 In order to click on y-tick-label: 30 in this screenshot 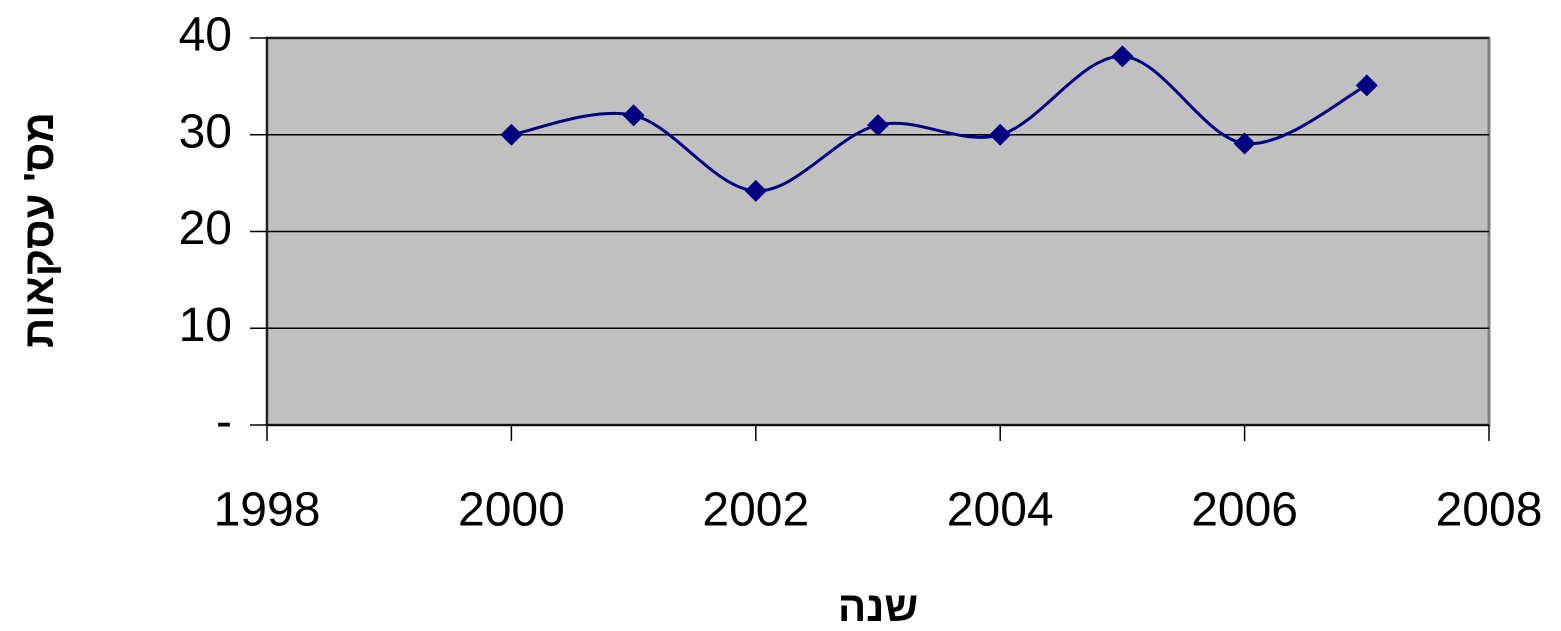, I will do `click(205, 131)`.